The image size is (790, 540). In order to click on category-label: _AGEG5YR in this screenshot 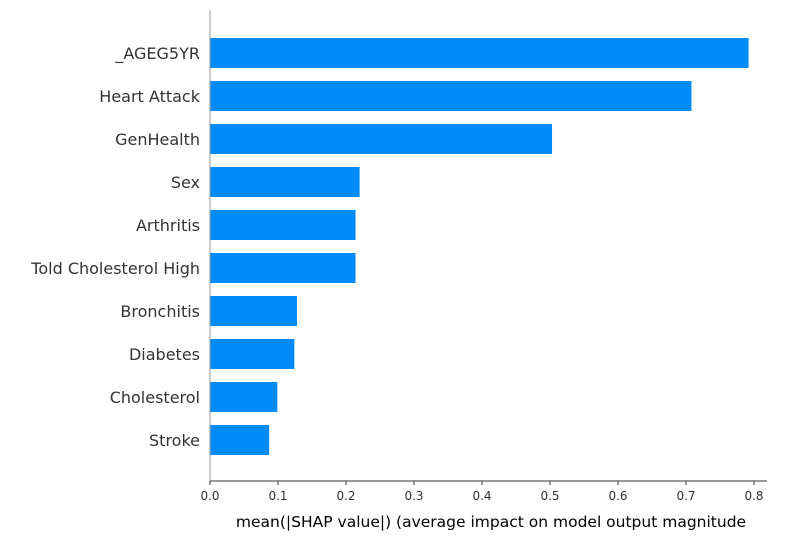, I will do `click(157, 54)`.